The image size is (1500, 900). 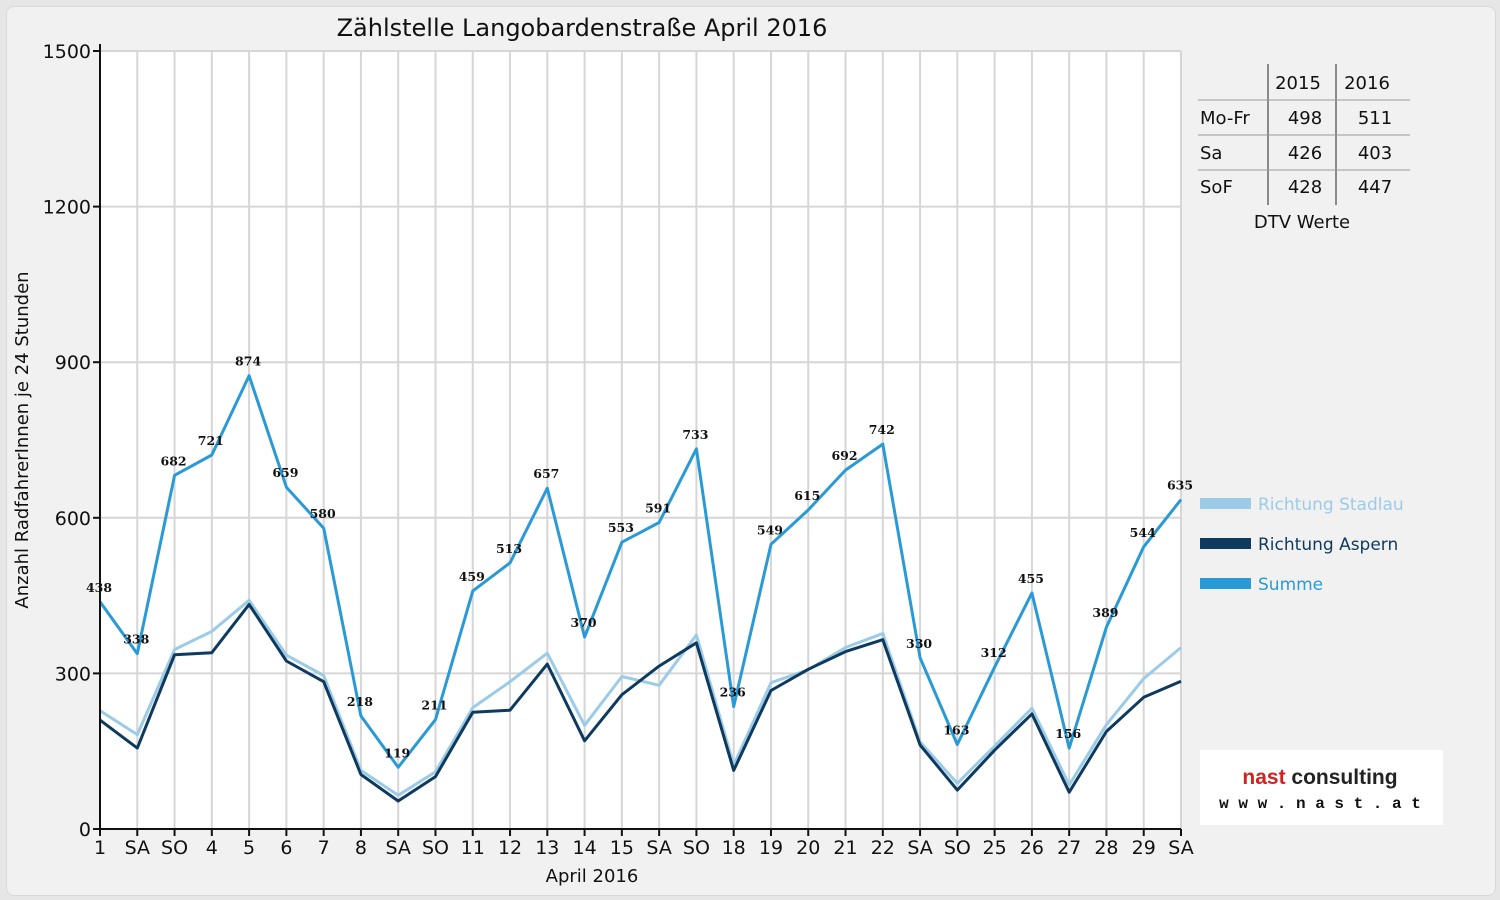 What do you see at coordinates (1367, 83) in the screenshot?
I see `dtv-header-2016: 2016` at bounding box center [1367, 83].